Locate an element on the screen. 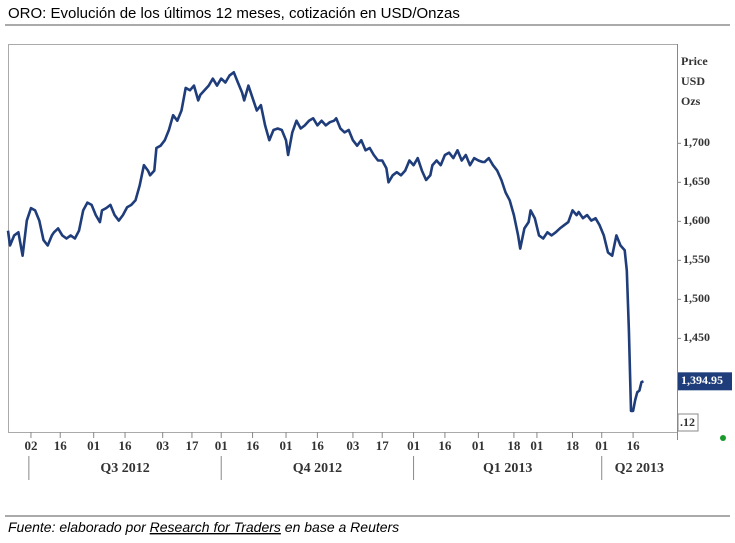  quarter-label: Q3 2012 is located at coordinates (124, 468).